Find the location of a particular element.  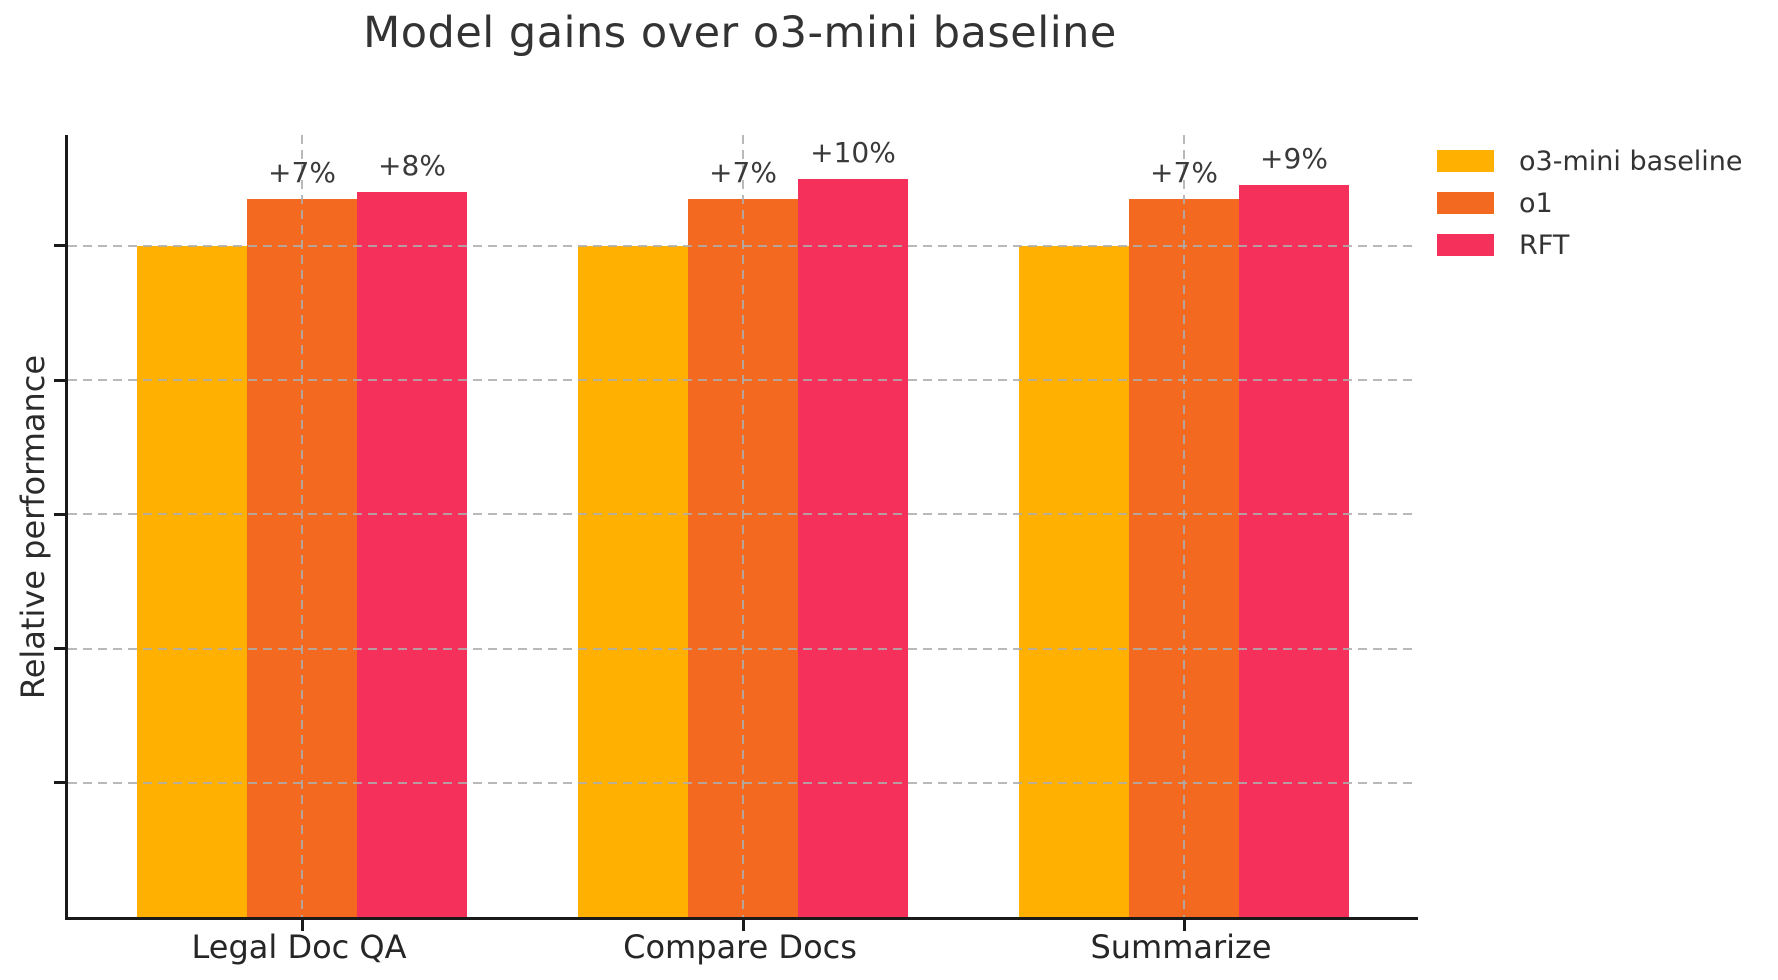

x-axis-tick-legal-doc-qa is located at coordinates (302, 925).